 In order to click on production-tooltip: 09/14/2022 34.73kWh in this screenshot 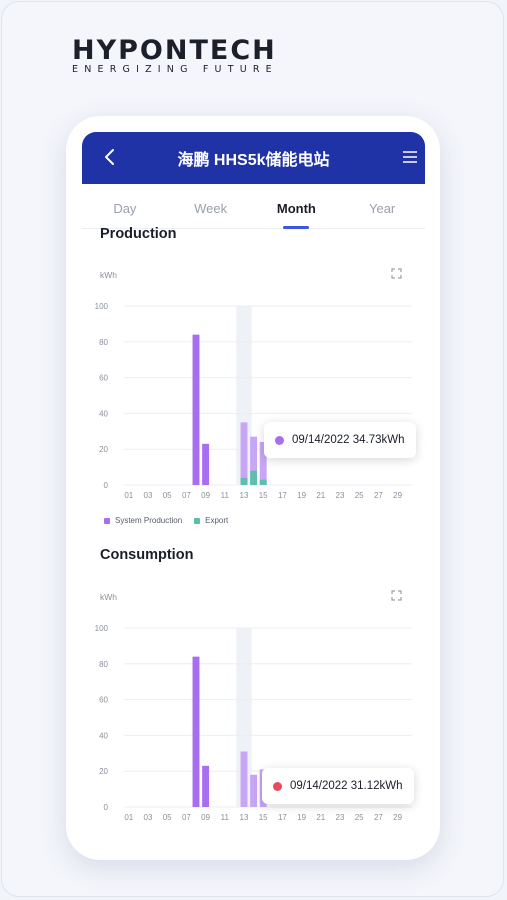, I will do `click(340, 440)`.